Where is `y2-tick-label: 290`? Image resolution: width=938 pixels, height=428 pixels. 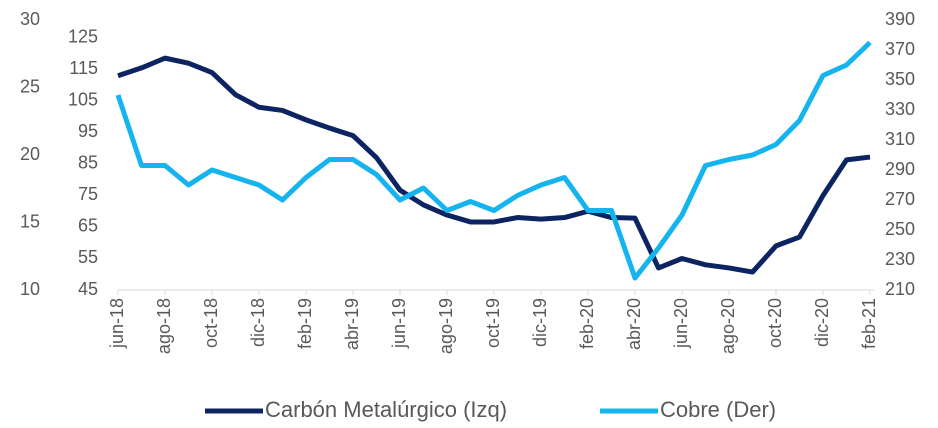
y2-tick-label: 290 is located at coordinates (900, 169).